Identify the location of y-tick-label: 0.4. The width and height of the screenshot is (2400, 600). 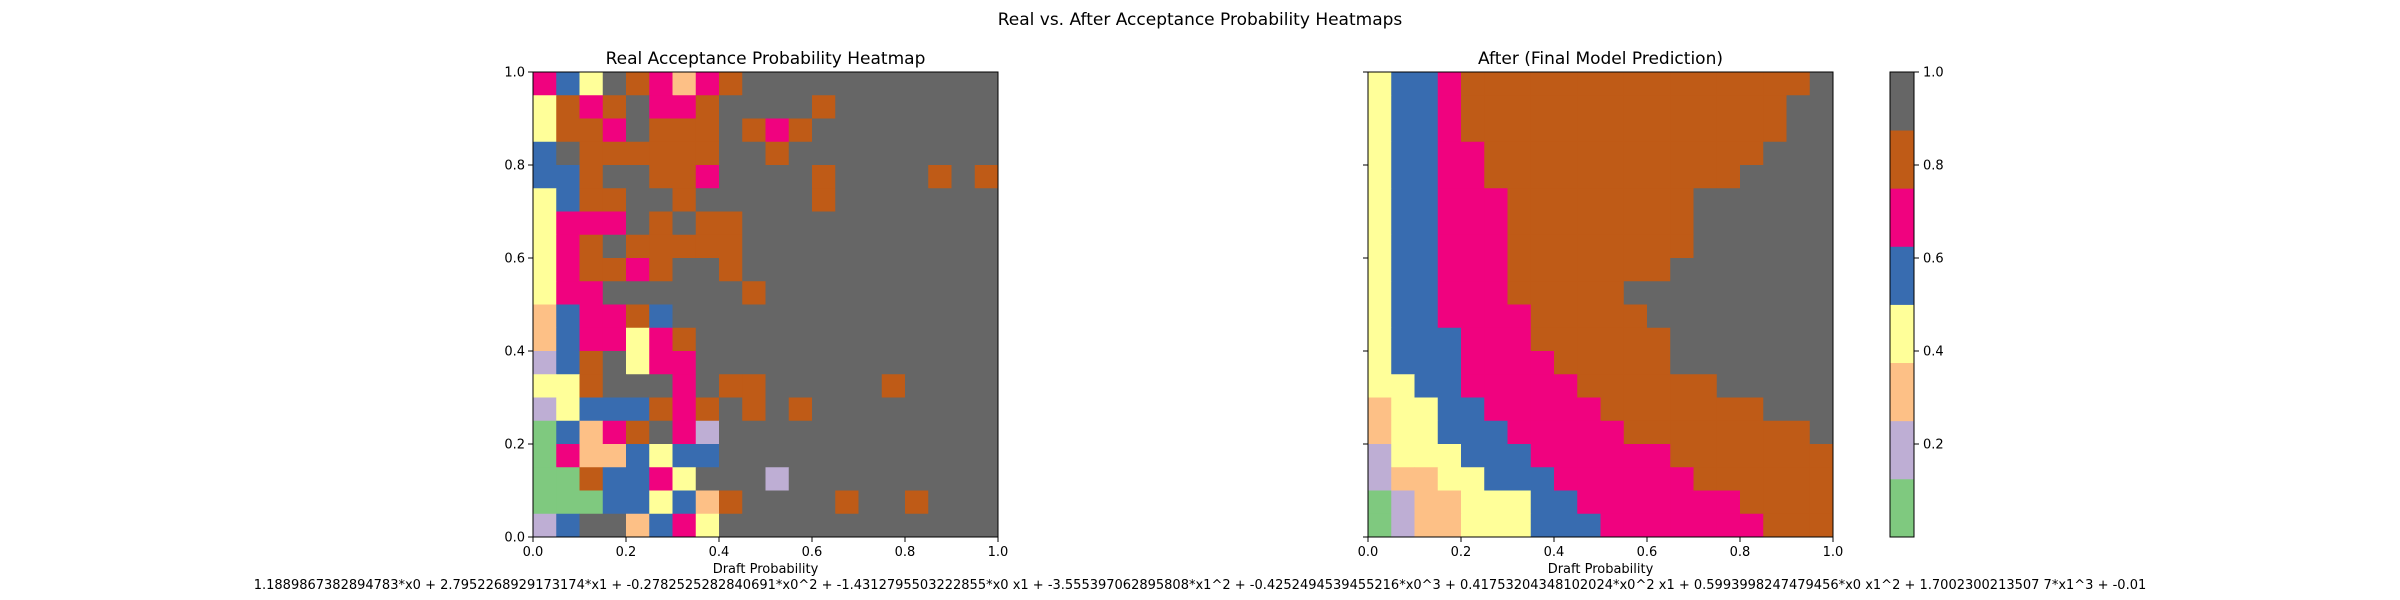
(514, 352).